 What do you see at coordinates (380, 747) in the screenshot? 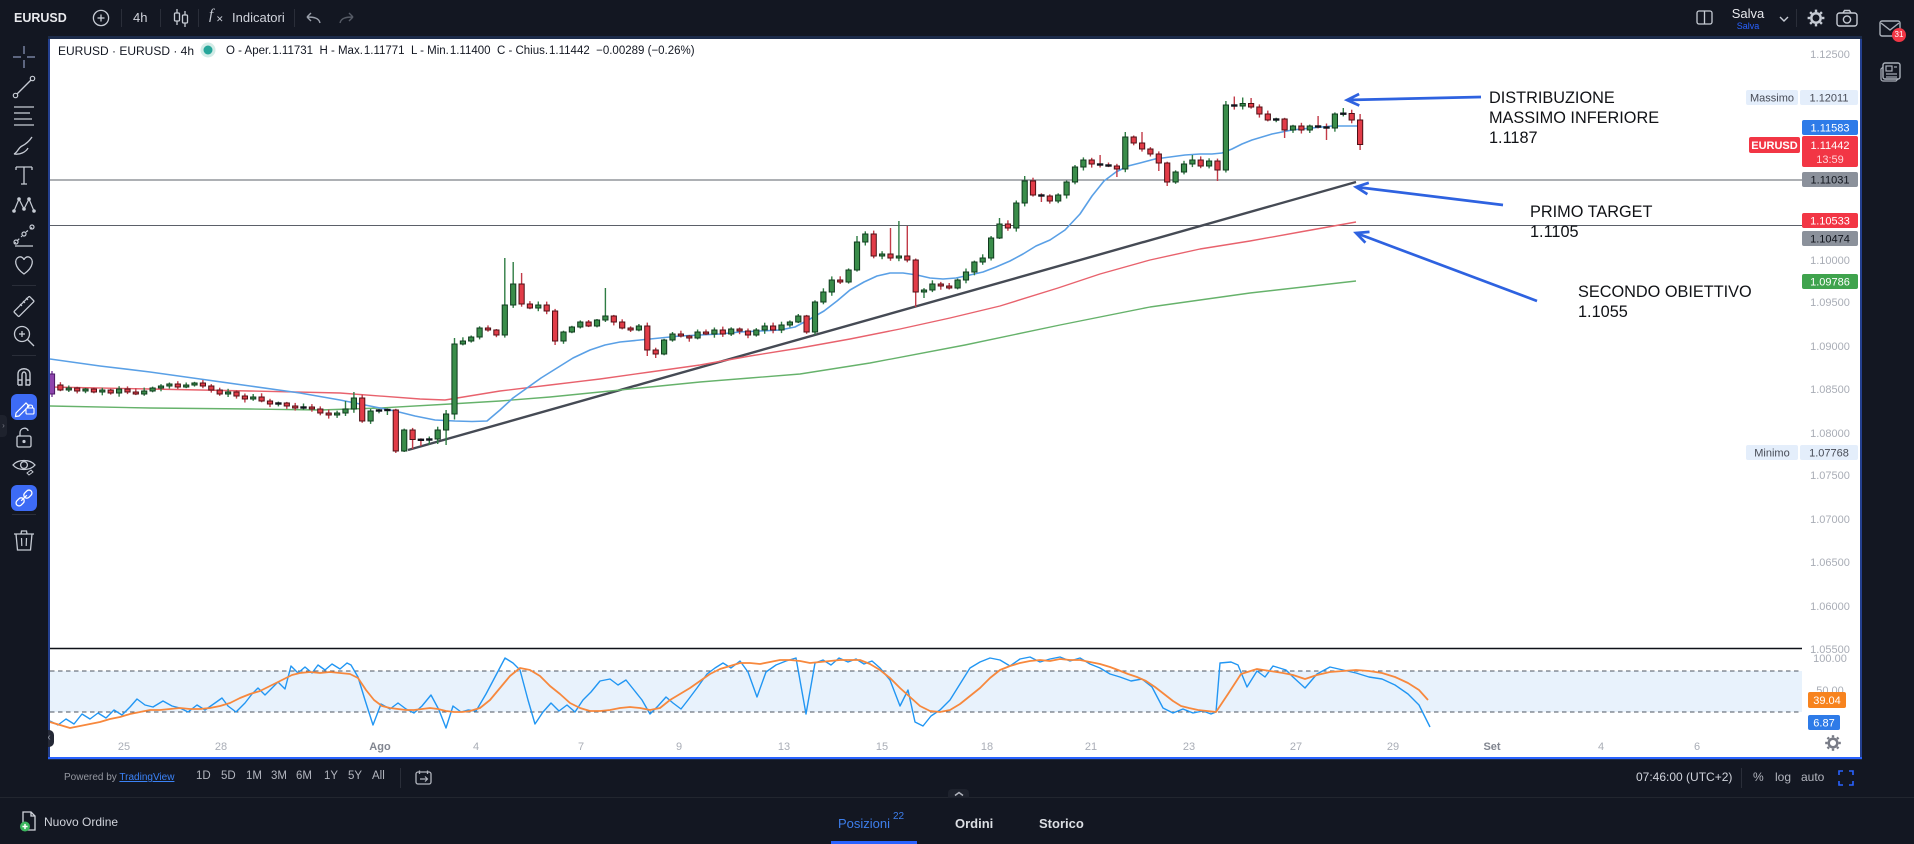
I see `svg-text: Ago` at bounding box center [380, 747].